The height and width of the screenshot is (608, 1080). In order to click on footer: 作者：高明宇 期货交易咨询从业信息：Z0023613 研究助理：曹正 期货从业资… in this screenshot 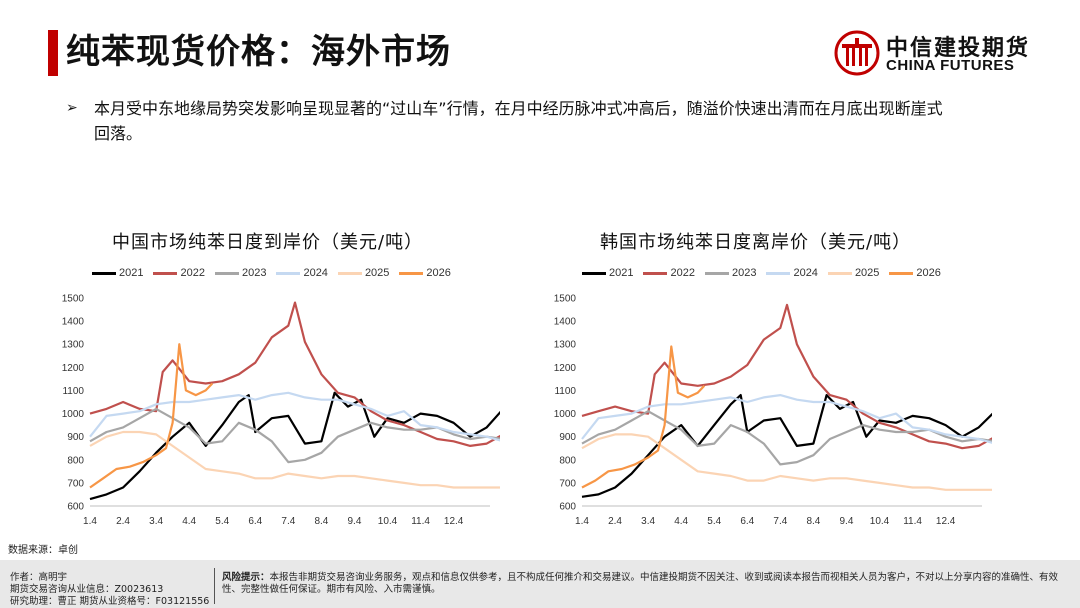, I will do `click(540, 584)`.